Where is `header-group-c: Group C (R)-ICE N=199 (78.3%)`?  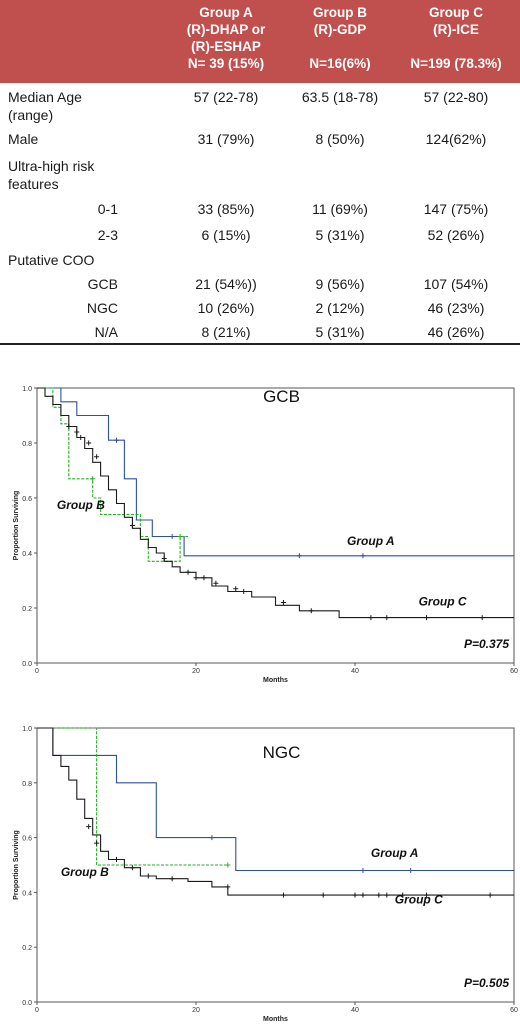 header-group-c: Group C (R)-ICE N=199 (78.3%) is located at coordinates (456, 38).